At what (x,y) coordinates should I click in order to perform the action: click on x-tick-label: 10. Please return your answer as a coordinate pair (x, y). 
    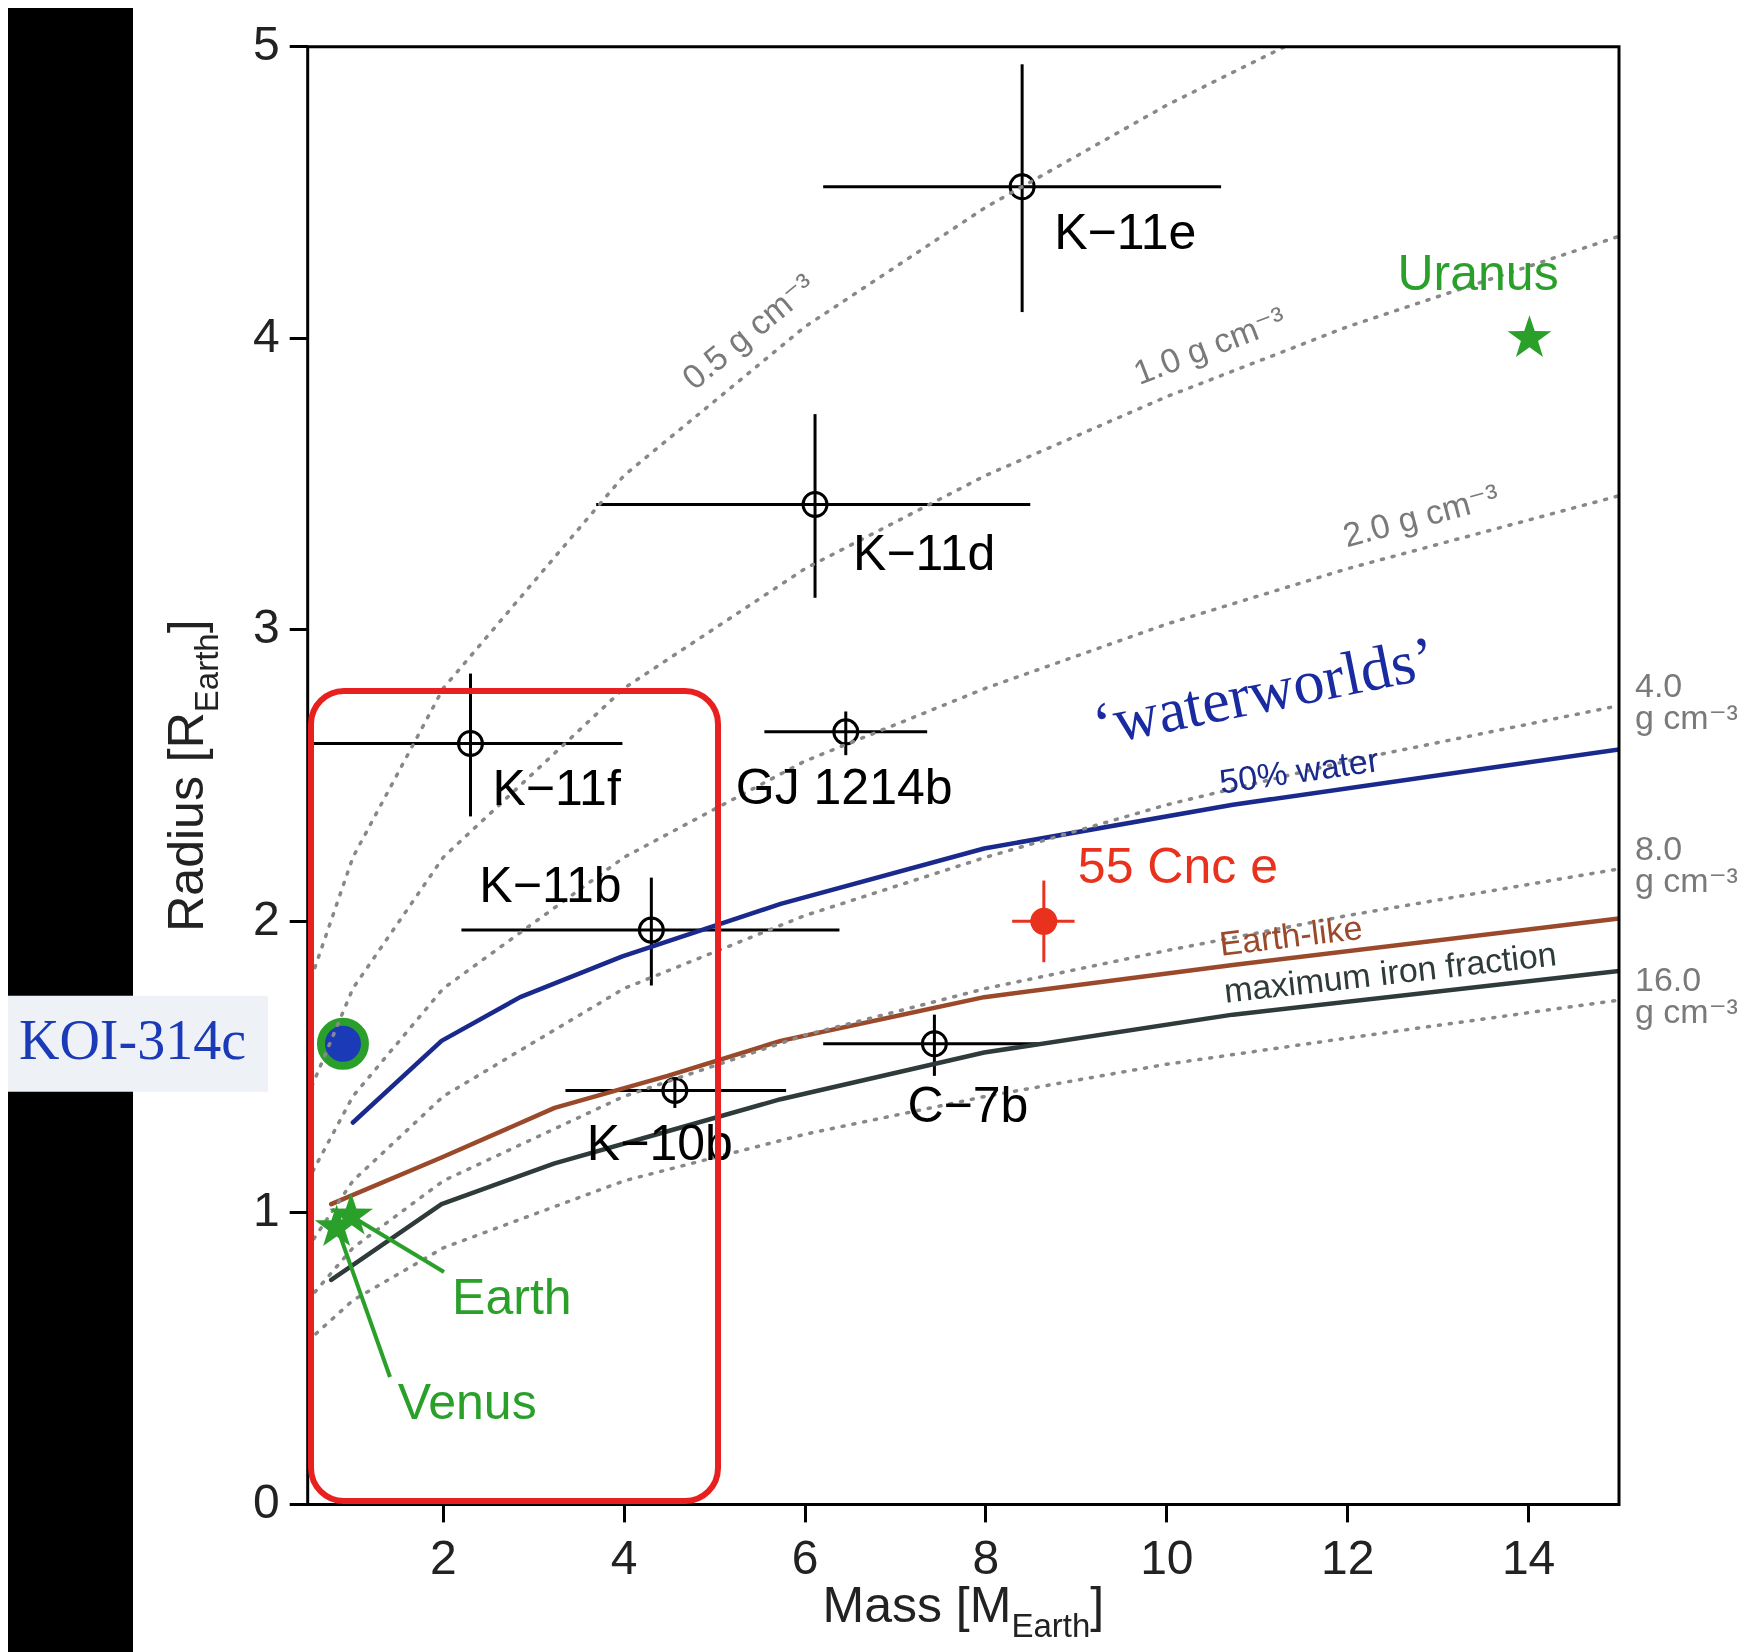
    Looking at the image, I should click on (1167, 1558).